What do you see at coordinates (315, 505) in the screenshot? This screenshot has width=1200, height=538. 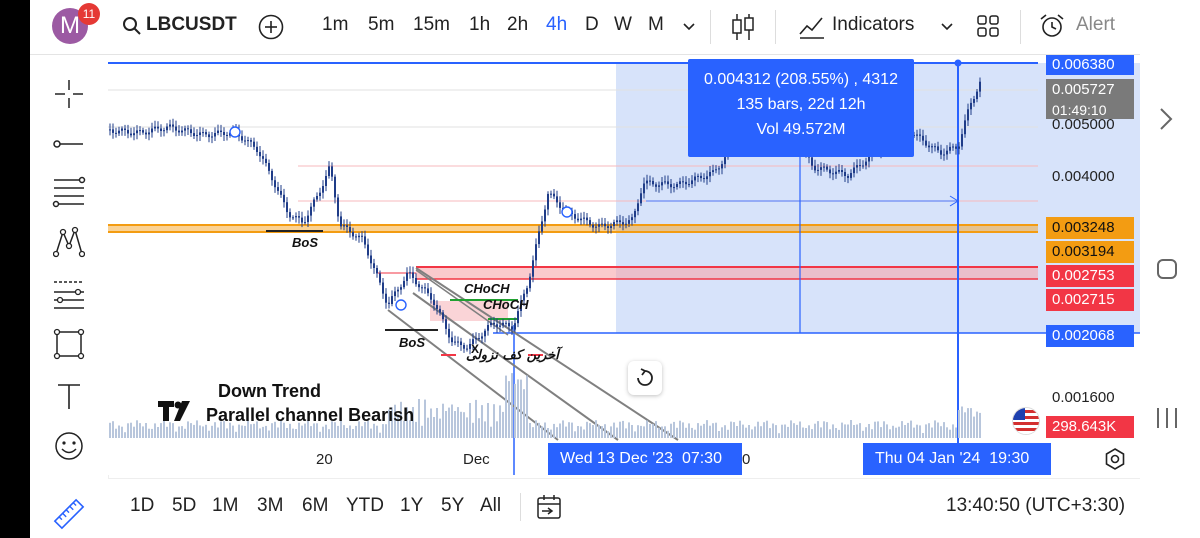 I see `range-6m: 6M` at bounding box center [315, 505].